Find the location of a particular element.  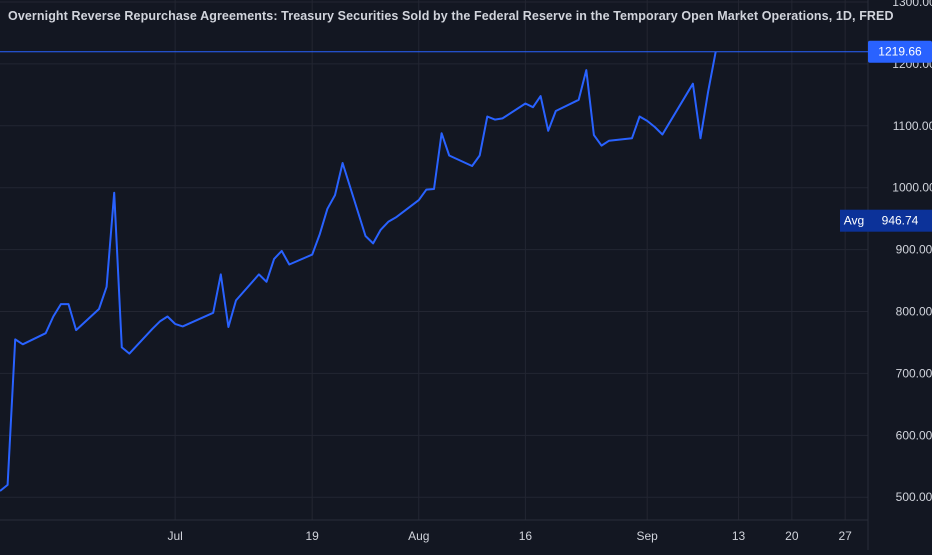

avg-value-label: 946.74 is located at coordinates (900, 221).